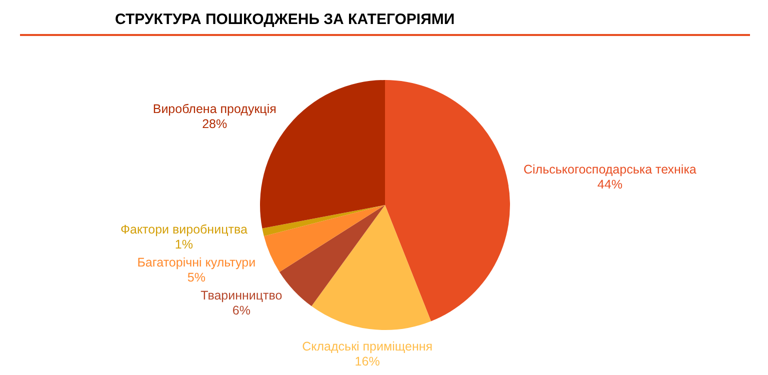  What do you see at coordinates (285, 19) in the screenshot?
I see `chart-title: СТРУКТУРА ПОШКОДЖЕНЬ ЗА КАТЕГОРІЯМИ` at bounding box center [285, 19].